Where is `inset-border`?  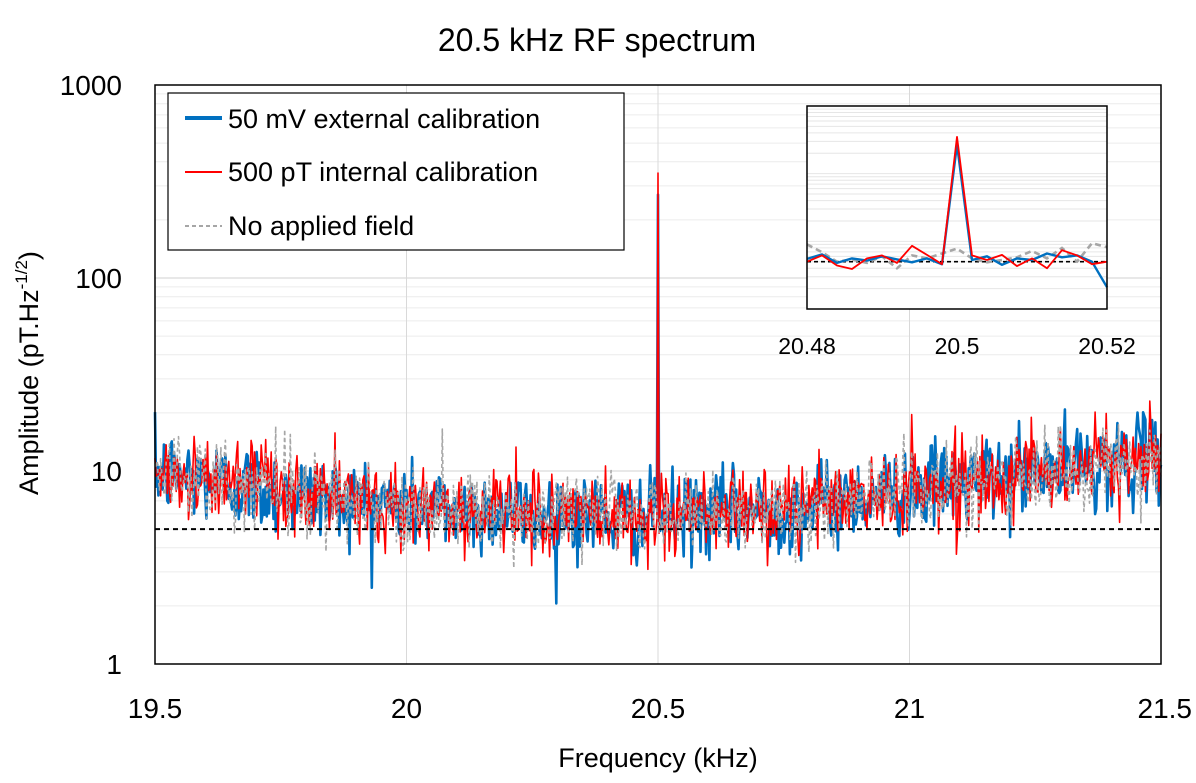 inset-border is located at coordinates (957, 207).